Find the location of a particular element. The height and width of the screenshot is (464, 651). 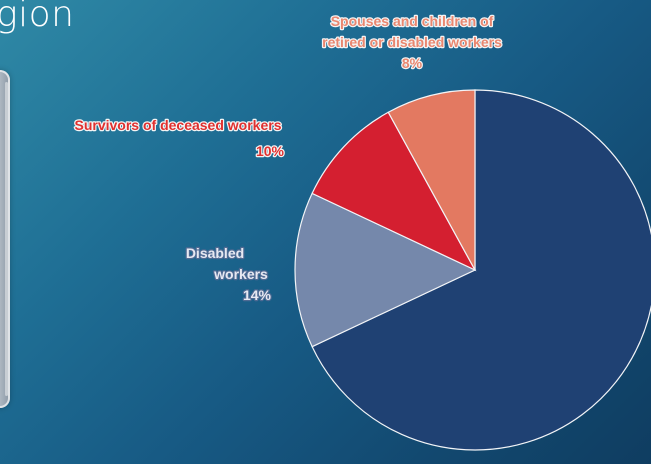

pie-slice-spouses-and-children-of-retired-or-disabled-workers is located at coordinates (431, 180).